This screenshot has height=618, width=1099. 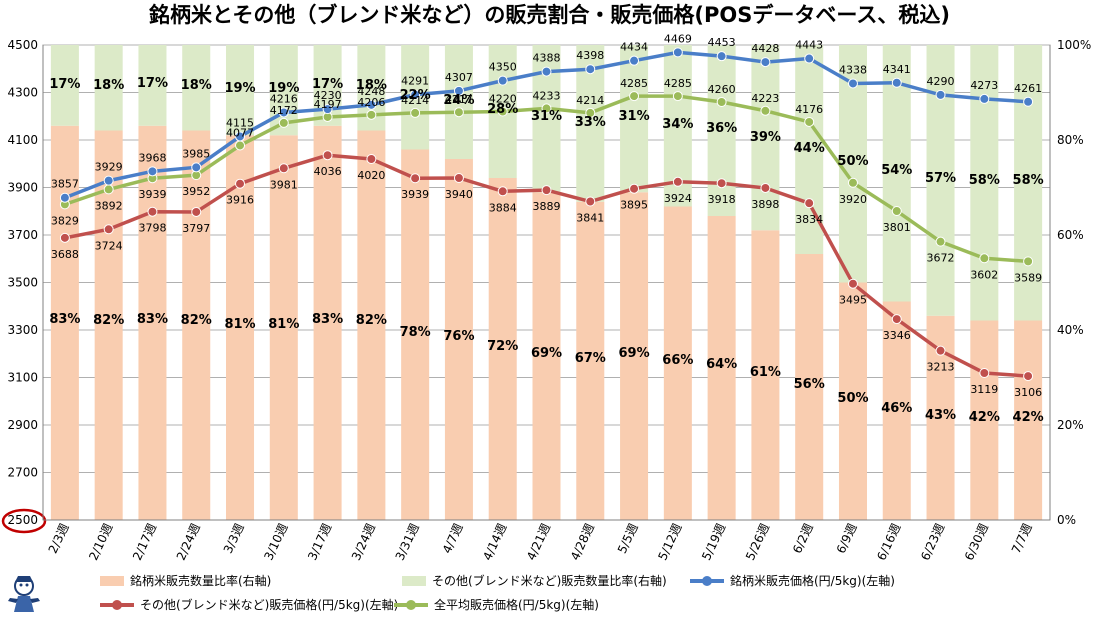 What do you see at coordinates (546, 116) in the screenshot?
I see `other-share-label: 31%` at bounding box center [546, 116].